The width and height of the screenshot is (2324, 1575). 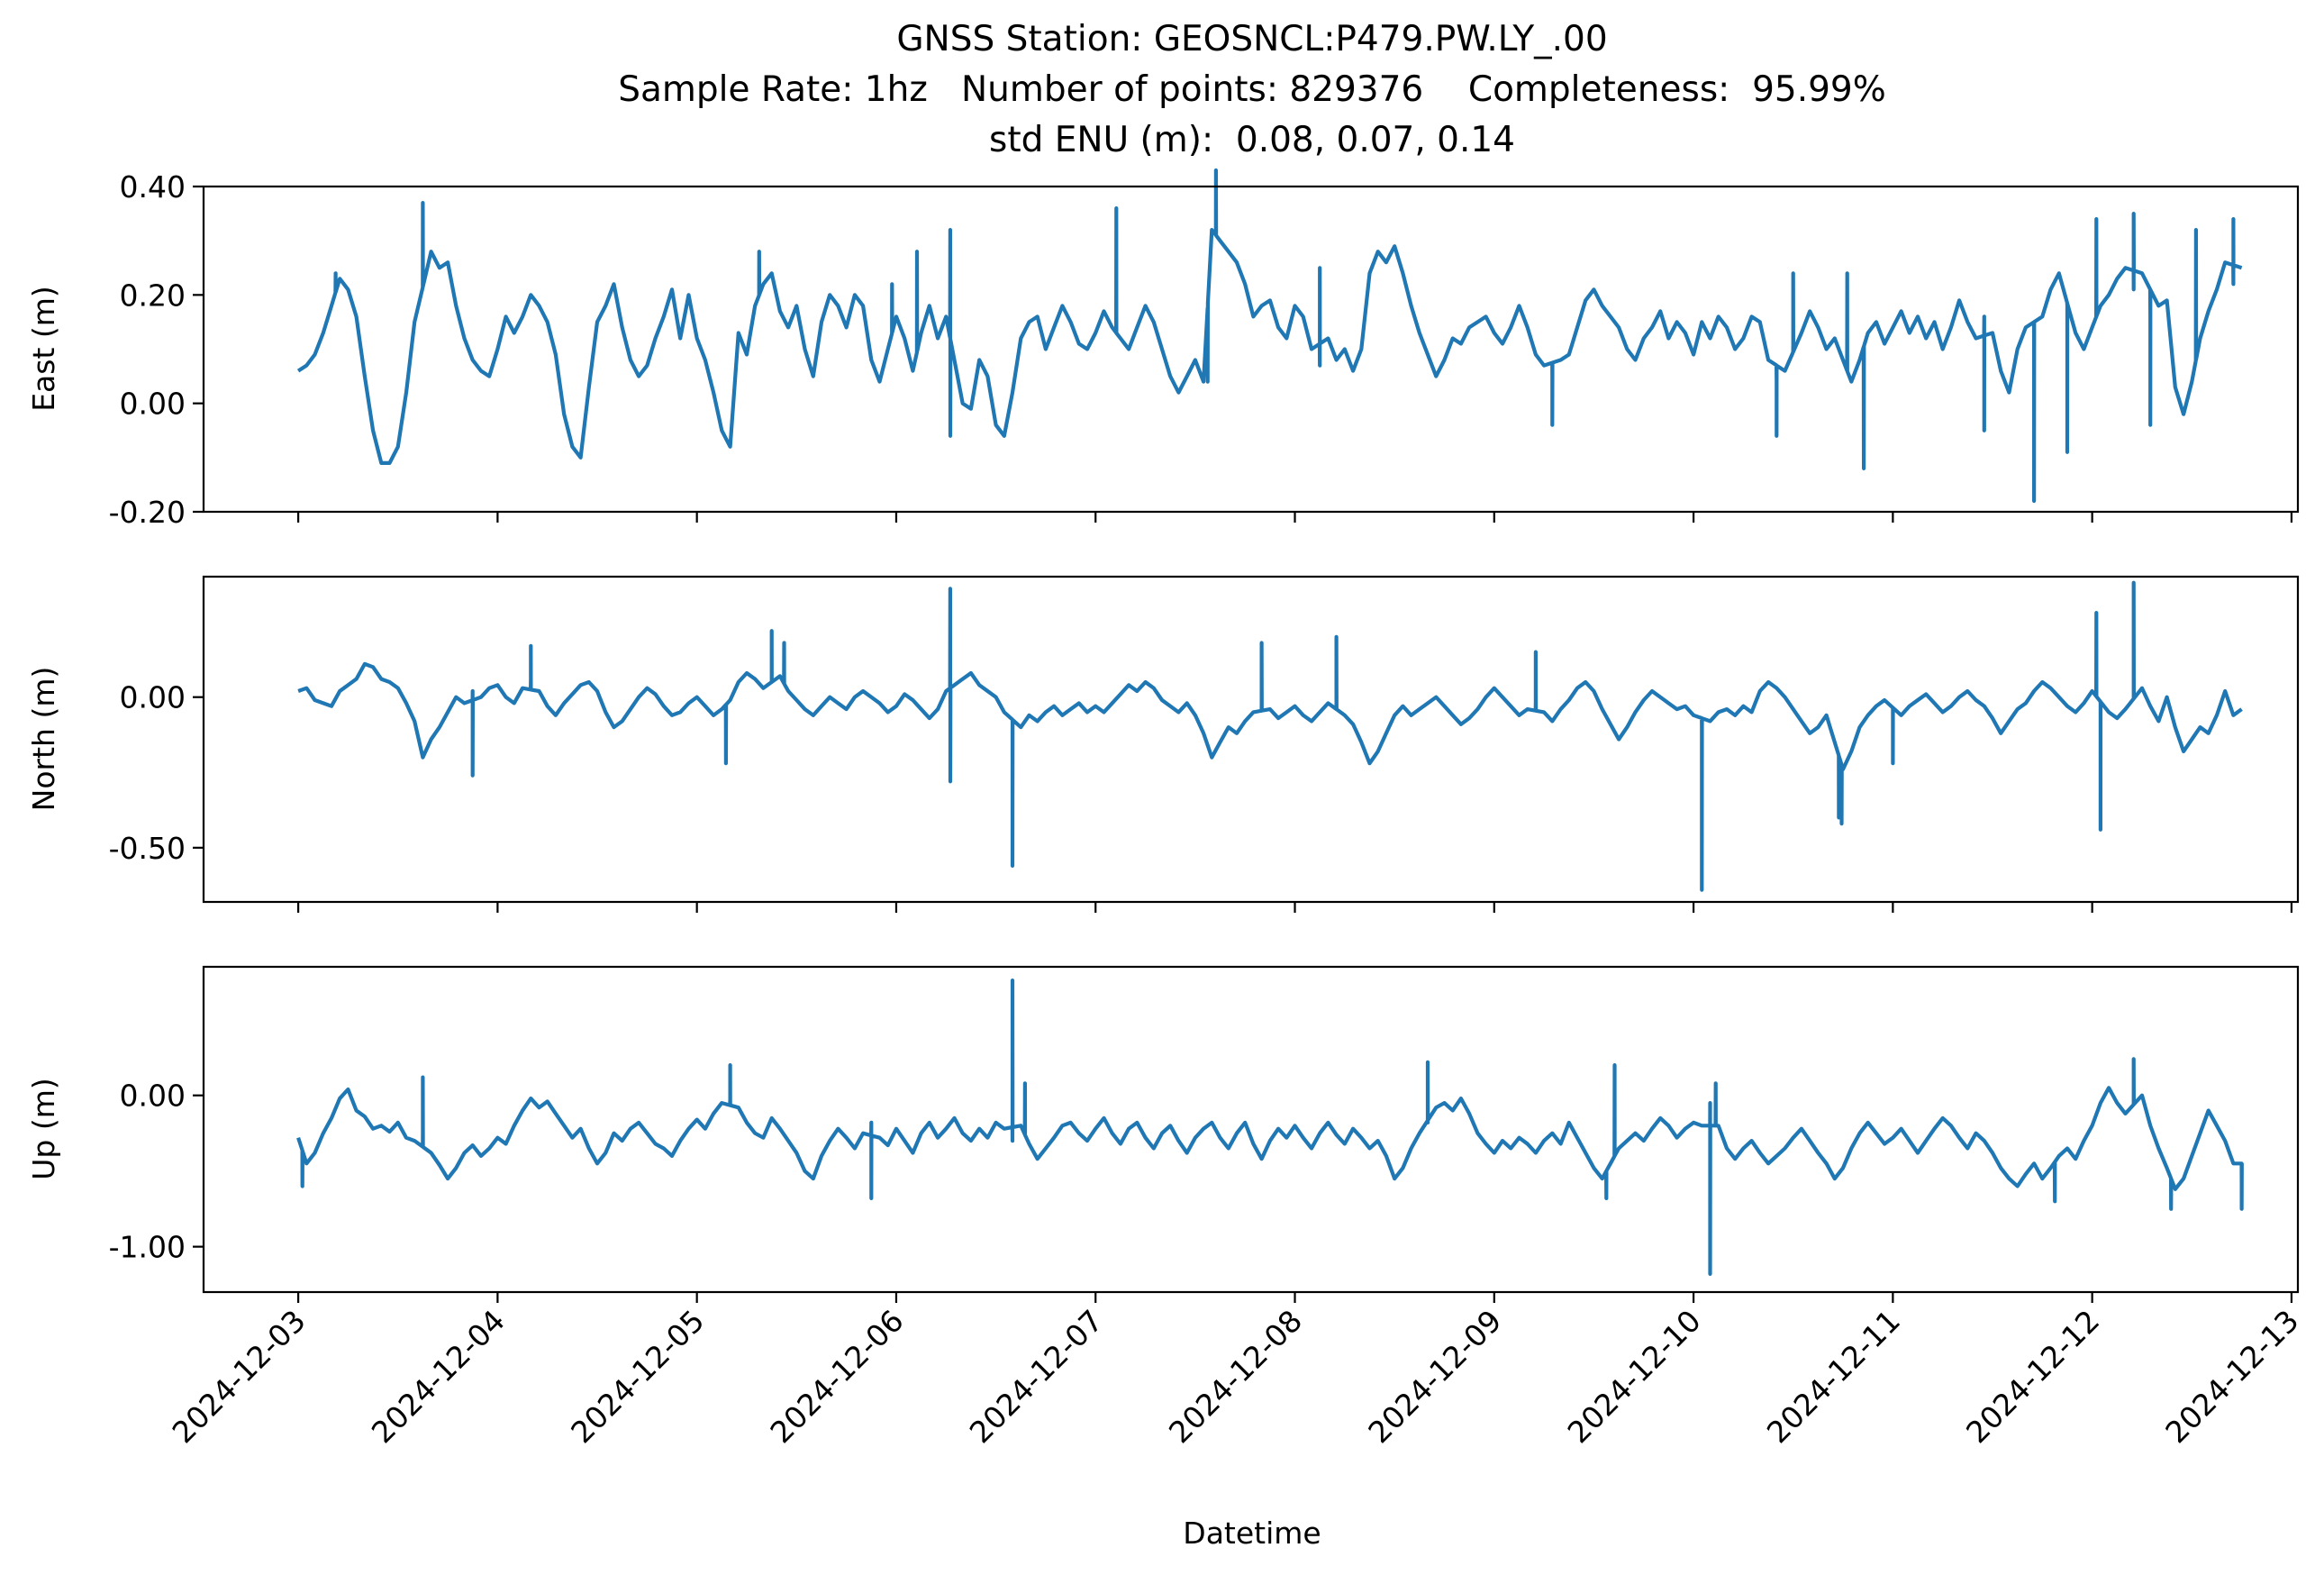 I want to click on north-y-tick-label: 0.00, so click(x=153, y=697).